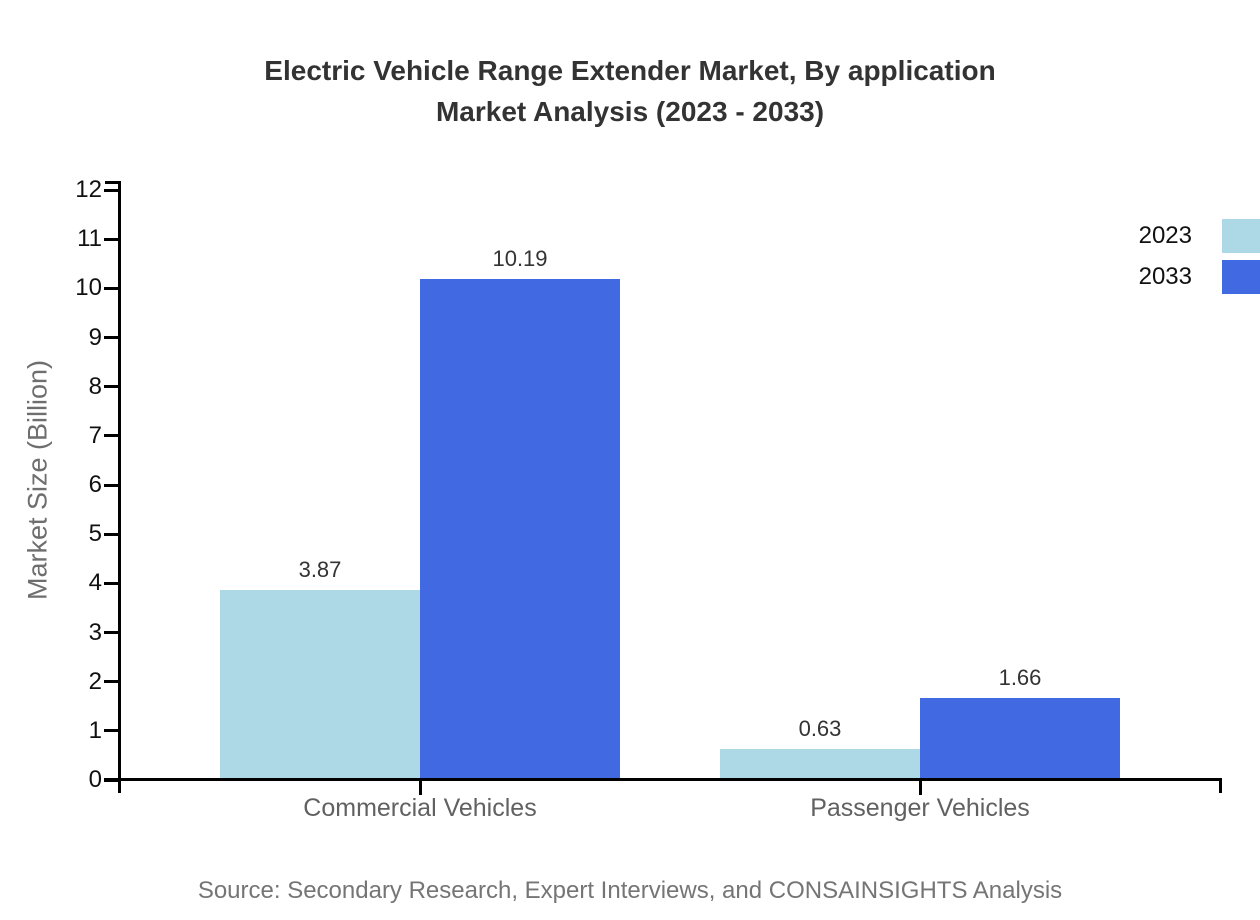  What do you see at coordinates (1020, 739) in the screenshot?
I see `bar-2033-passenger-vehicles` at bounding box center [1020, 739].